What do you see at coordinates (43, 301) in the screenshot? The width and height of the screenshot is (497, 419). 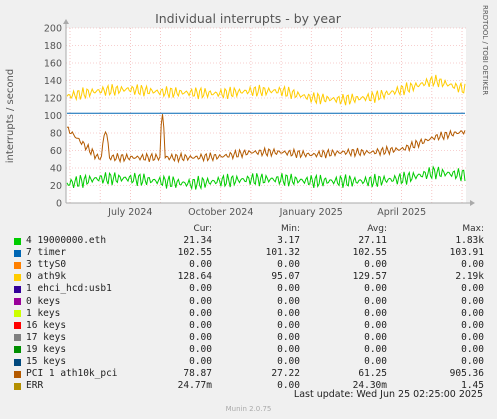 I see `legend-name: 0 keys` at bounding box center [43, 301].